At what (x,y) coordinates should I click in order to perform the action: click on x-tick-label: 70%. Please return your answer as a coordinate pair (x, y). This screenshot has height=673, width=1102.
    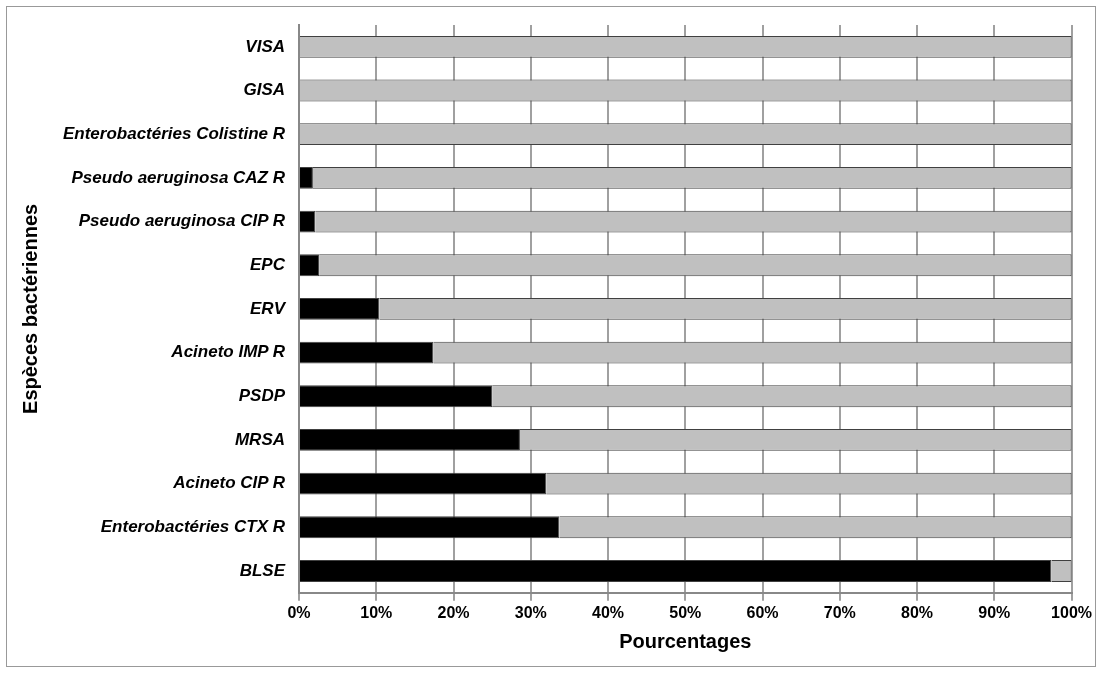
    Looking at the image, I should click on (839, 612).